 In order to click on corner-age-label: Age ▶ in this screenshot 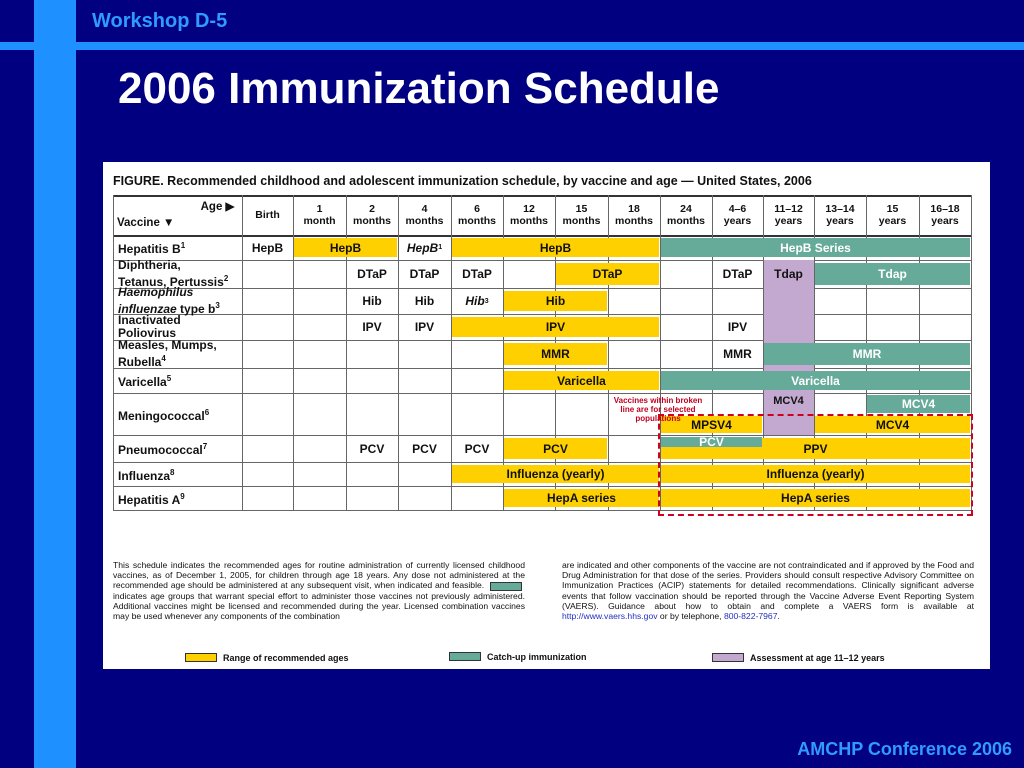, I will do `click(217, 207)`.